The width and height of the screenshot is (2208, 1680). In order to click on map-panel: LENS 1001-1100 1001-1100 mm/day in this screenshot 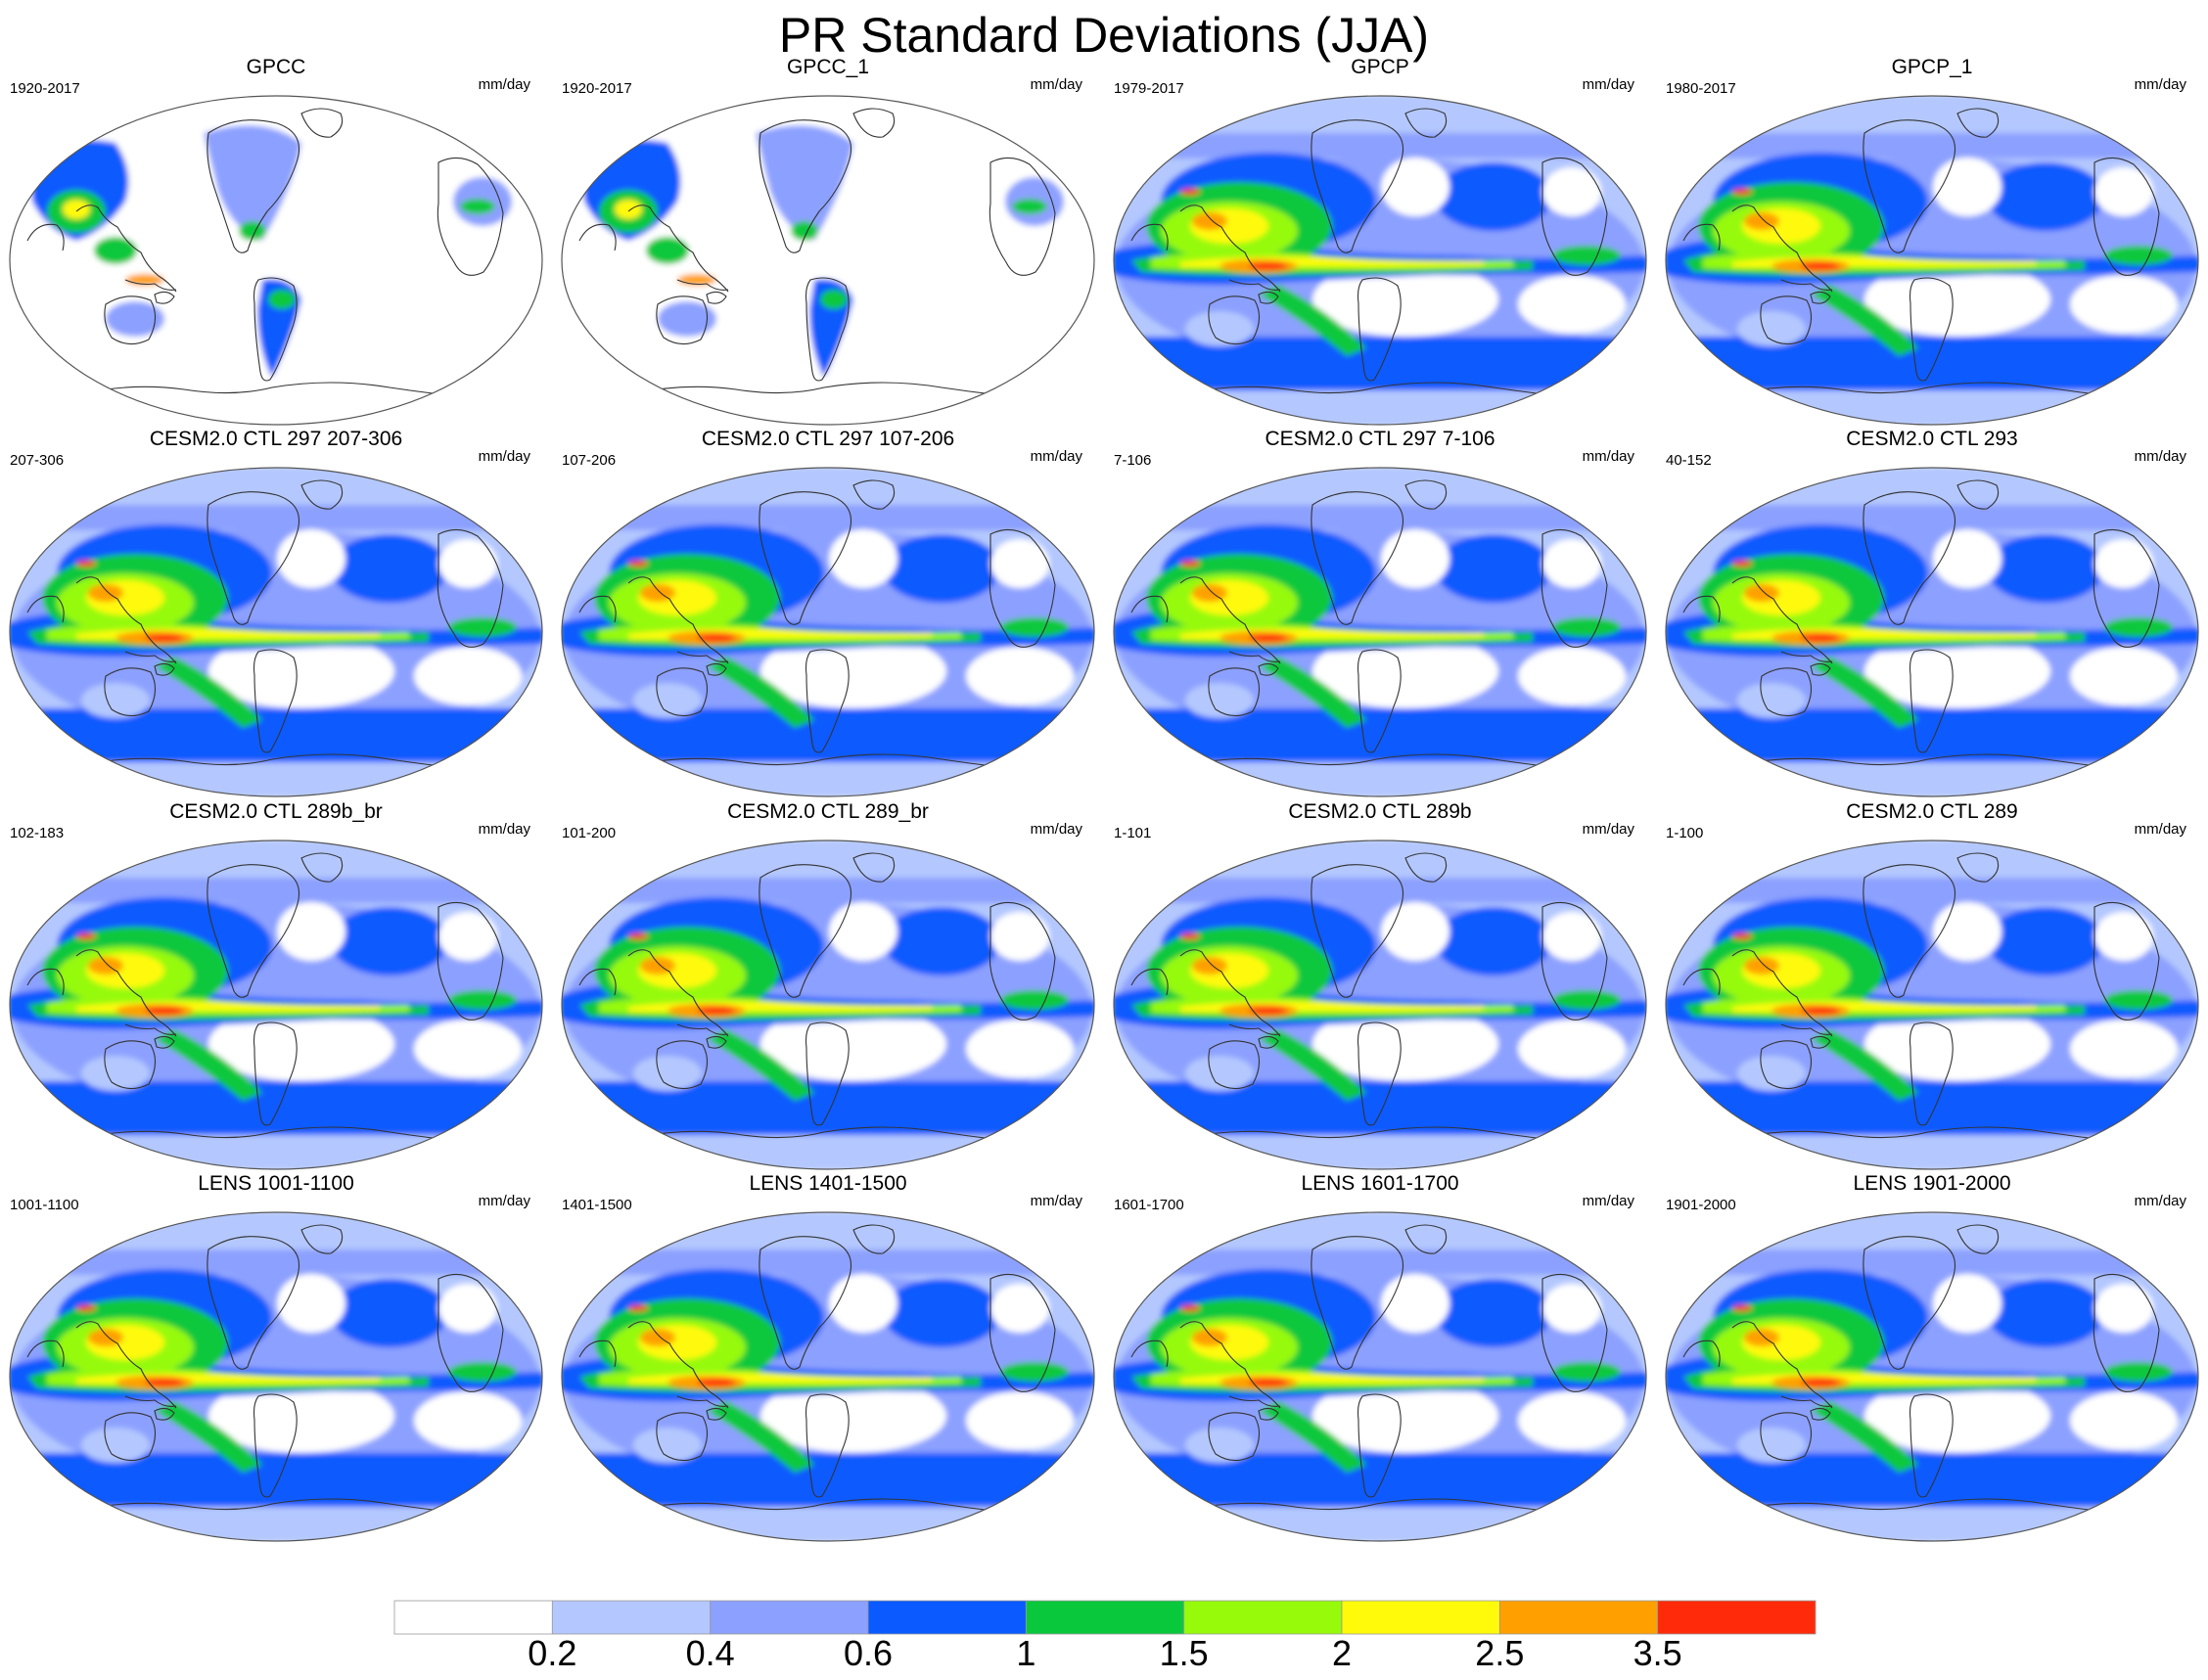, I will do `click(276, 1357)`.